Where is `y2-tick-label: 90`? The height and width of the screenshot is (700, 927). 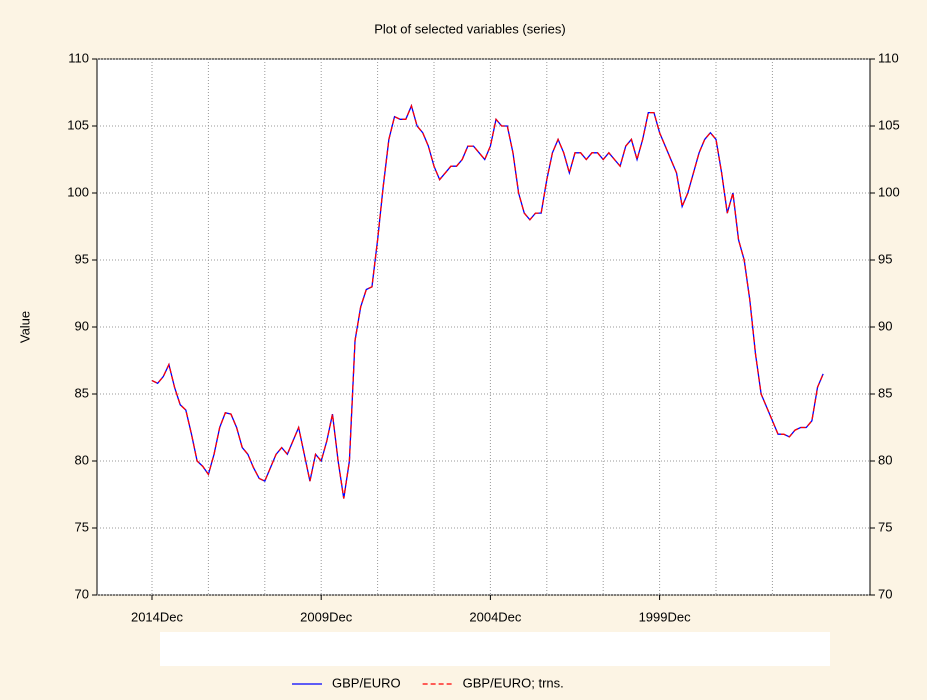
y2-tick-label: 90 is located at coordinates (885, 325).